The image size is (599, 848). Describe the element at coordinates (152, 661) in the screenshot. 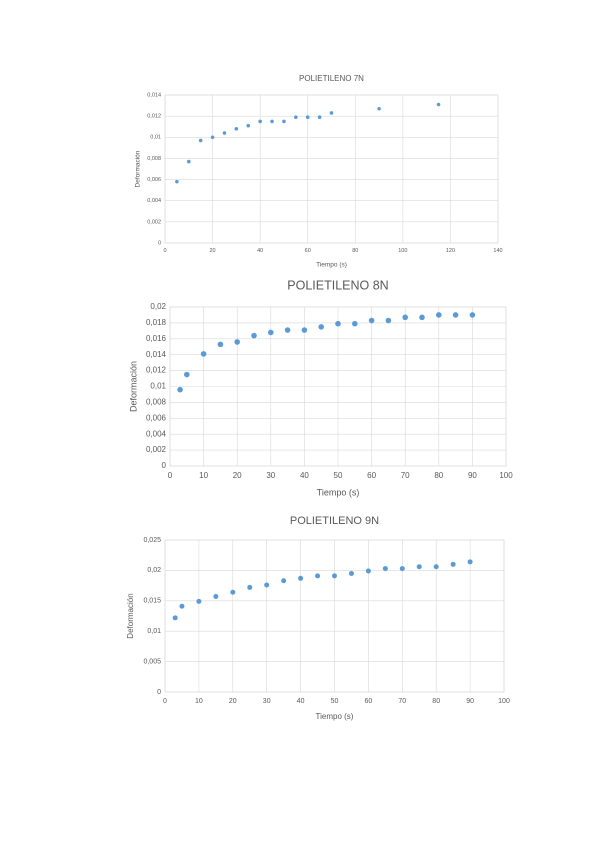

I see `y-tick-label: 0,005` at that location.